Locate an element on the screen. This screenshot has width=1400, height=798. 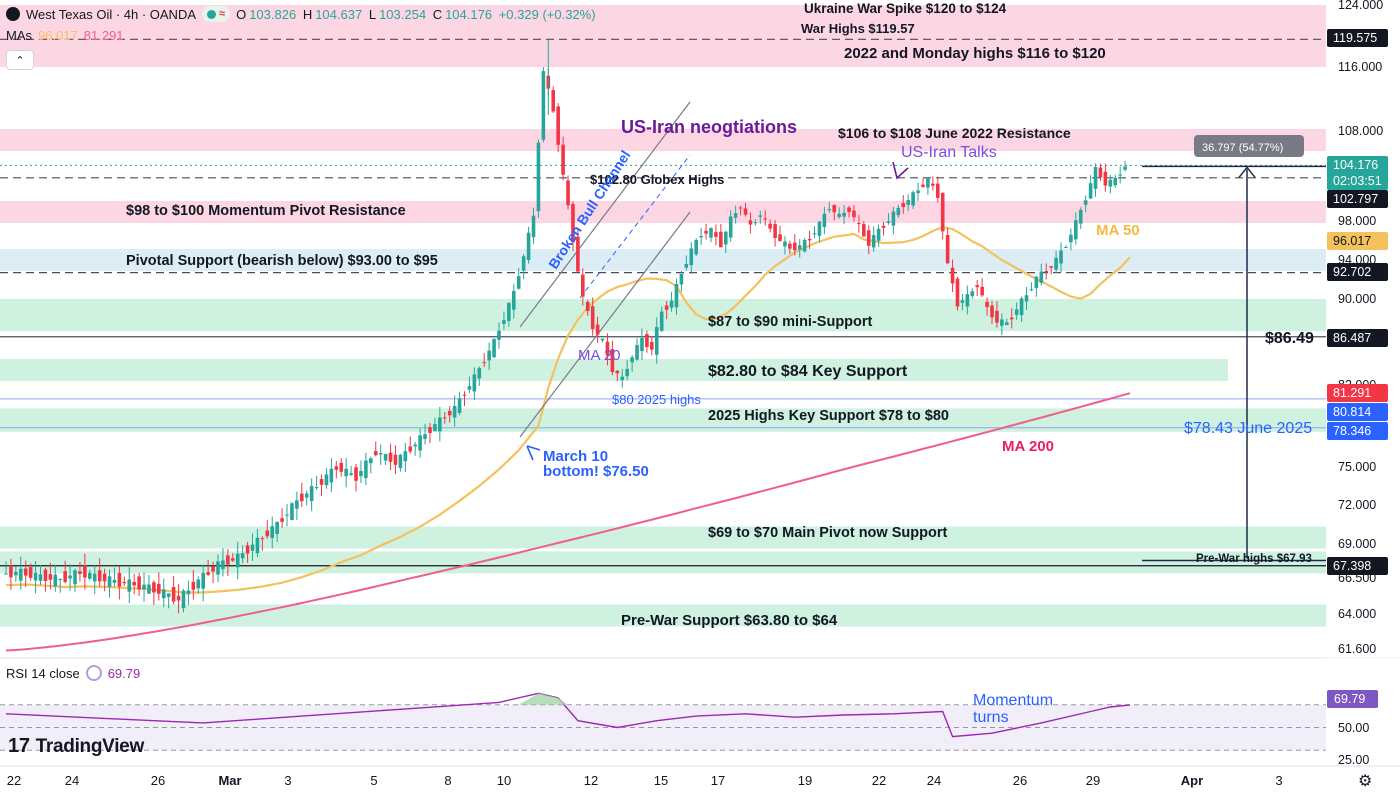
compare-icon: ≈ is located at coordinates (222, 14).